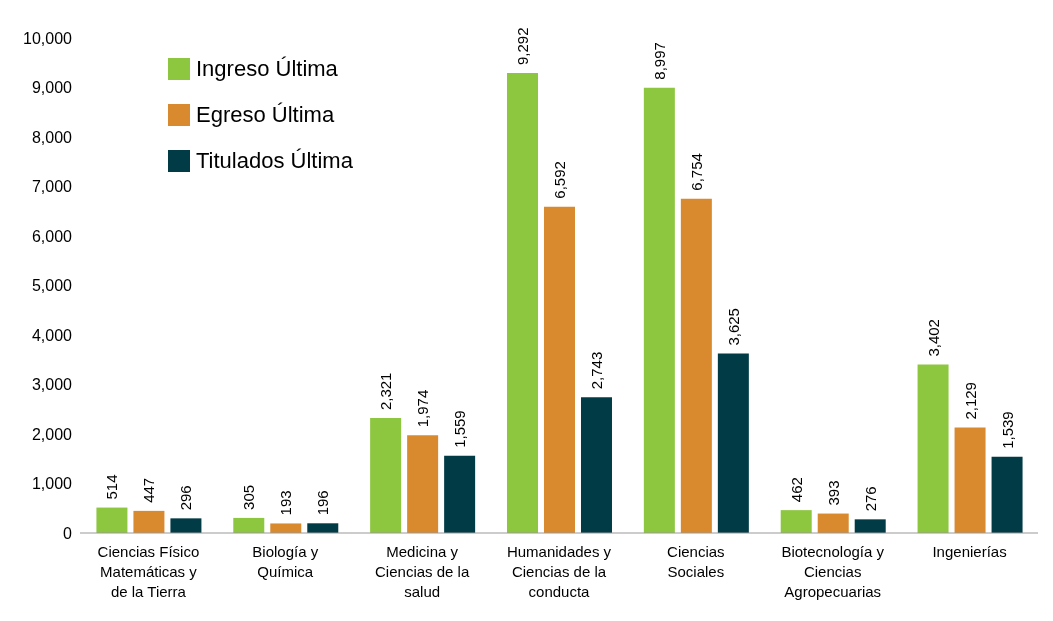 The image size is (1053, 621). What do you see at coordinates (52, 236) in the screenshot?
I see `y-tick-label: 6,000` at bounding box center [52, 236].